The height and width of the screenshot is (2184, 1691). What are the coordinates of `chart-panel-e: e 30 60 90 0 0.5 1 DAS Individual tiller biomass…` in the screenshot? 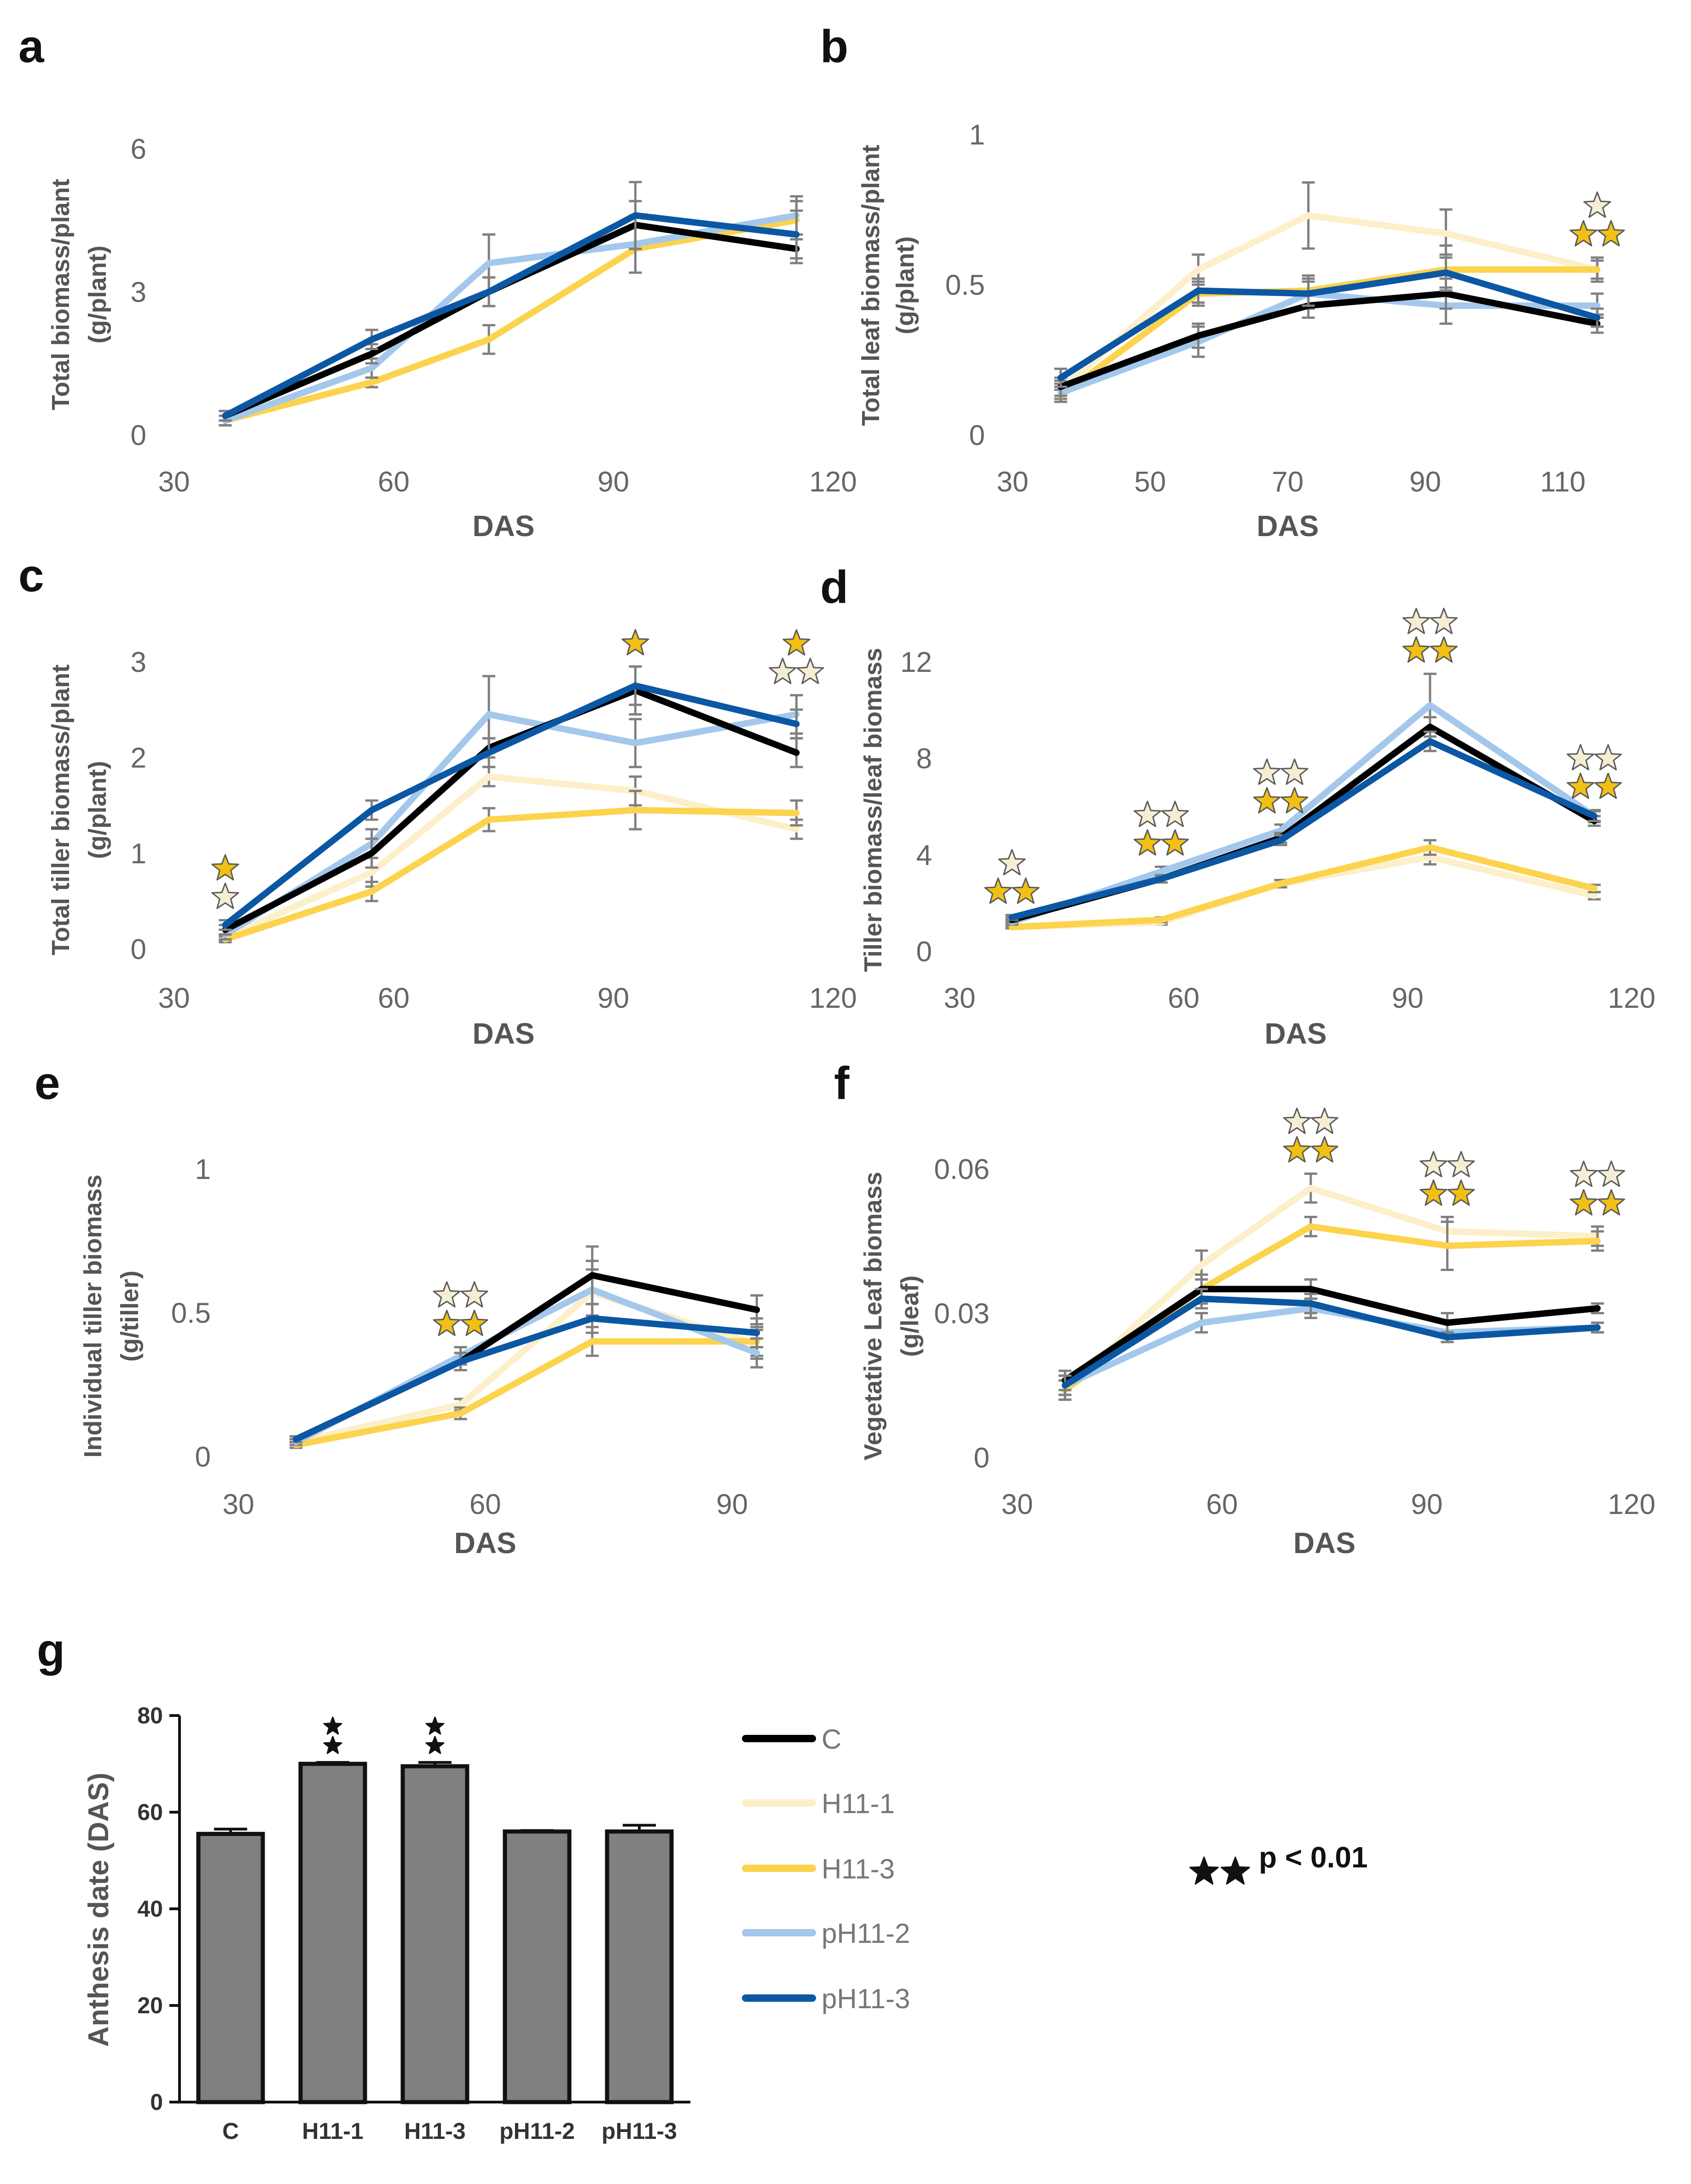 It's located at (399, 1308).